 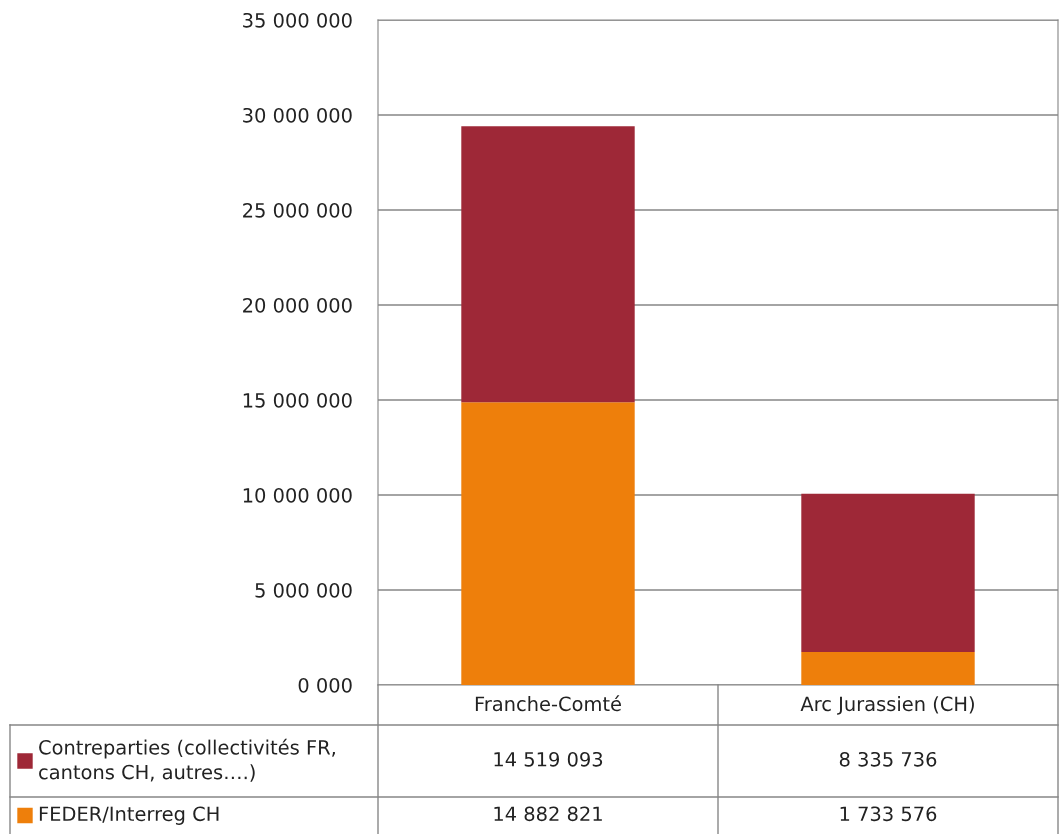 I want to click on data-label: 14 882 821, so click(x=548, y=814).